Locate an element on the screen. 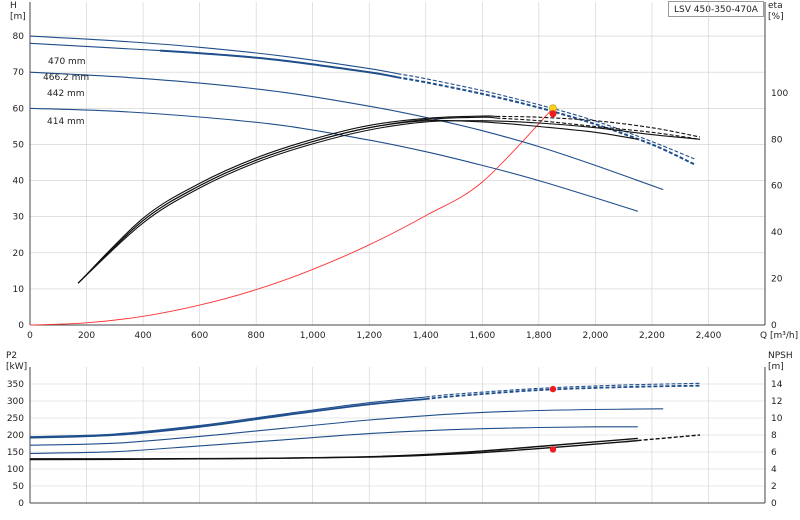 The width and height of the screenshot is (800, 520). y-tick-label: 10 is located at coordinates (19, 290).